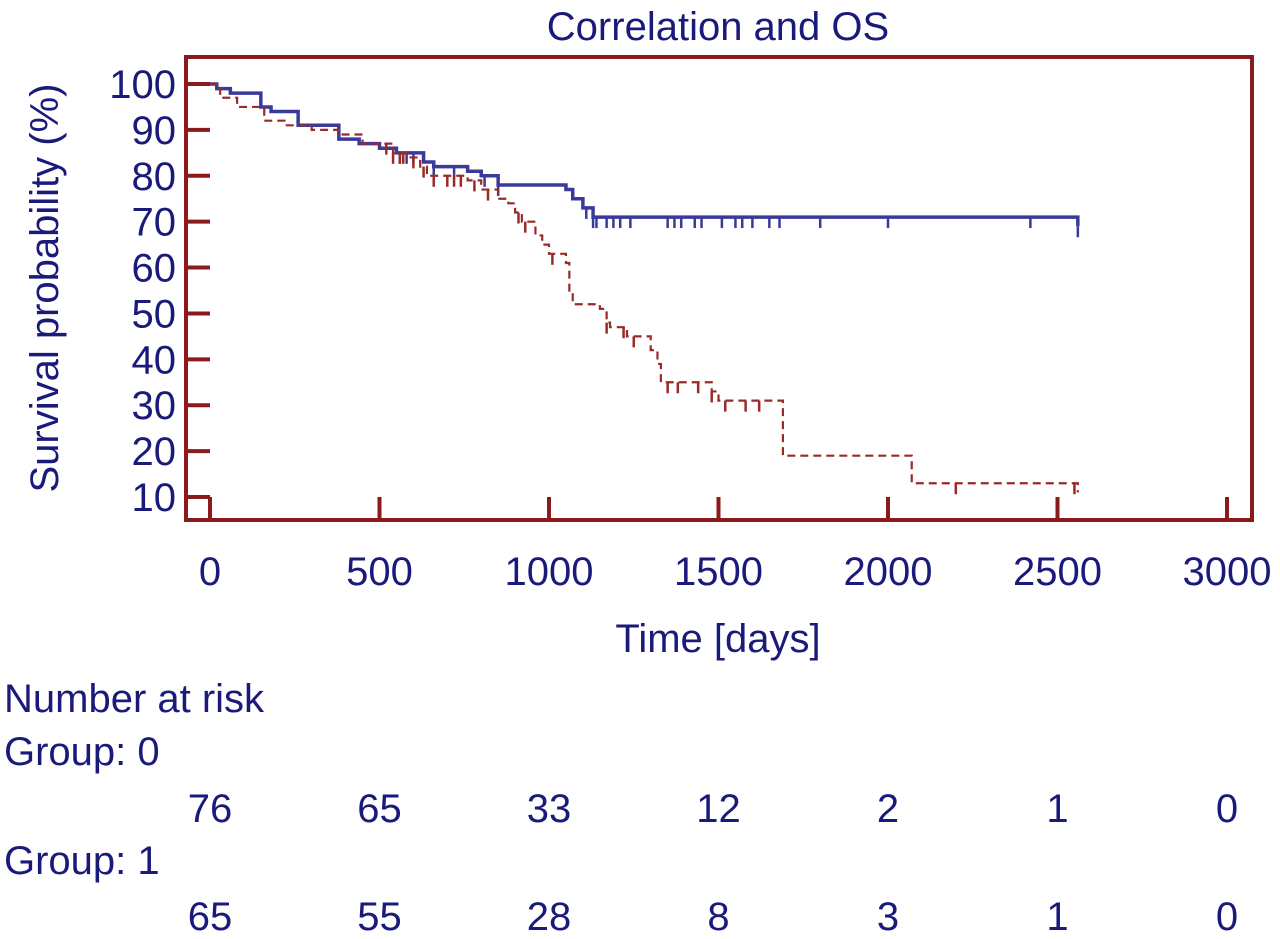 This screenshot has height=939, width=1280. I want to click on risk-count: 2, so click(888, 809).